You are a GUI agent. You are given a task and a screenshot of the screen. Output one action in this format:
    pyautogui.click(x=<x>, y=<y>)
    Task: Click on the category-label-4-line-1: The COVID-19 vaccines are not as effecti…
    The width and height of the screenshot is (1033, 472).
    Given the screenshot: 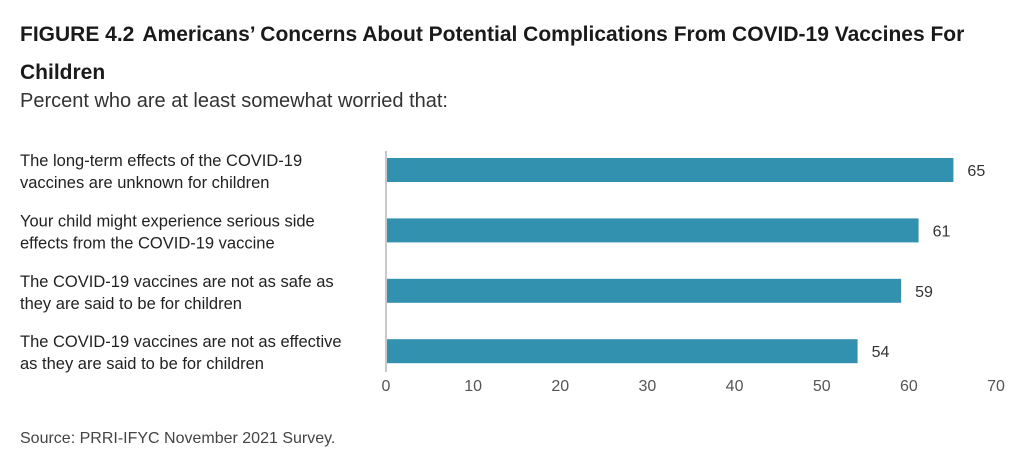 What is the action you would take?
    pyautogui.click(x=181, y=342)
    